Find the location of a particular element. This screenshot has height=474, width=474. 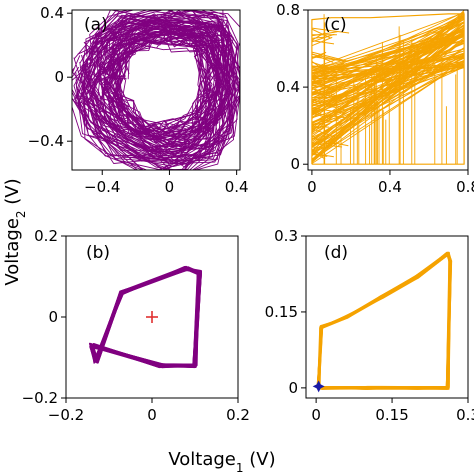

panel-label-c: (c) is located at coordinates (335, 25).